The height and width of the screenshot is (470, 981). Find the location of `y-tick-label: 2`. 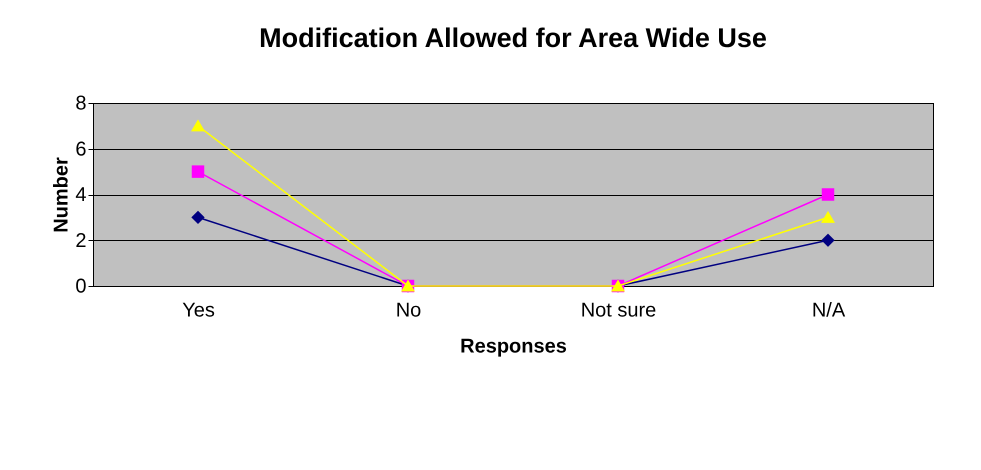

y-tick-label: 2 is located at coordinates (80, 241).